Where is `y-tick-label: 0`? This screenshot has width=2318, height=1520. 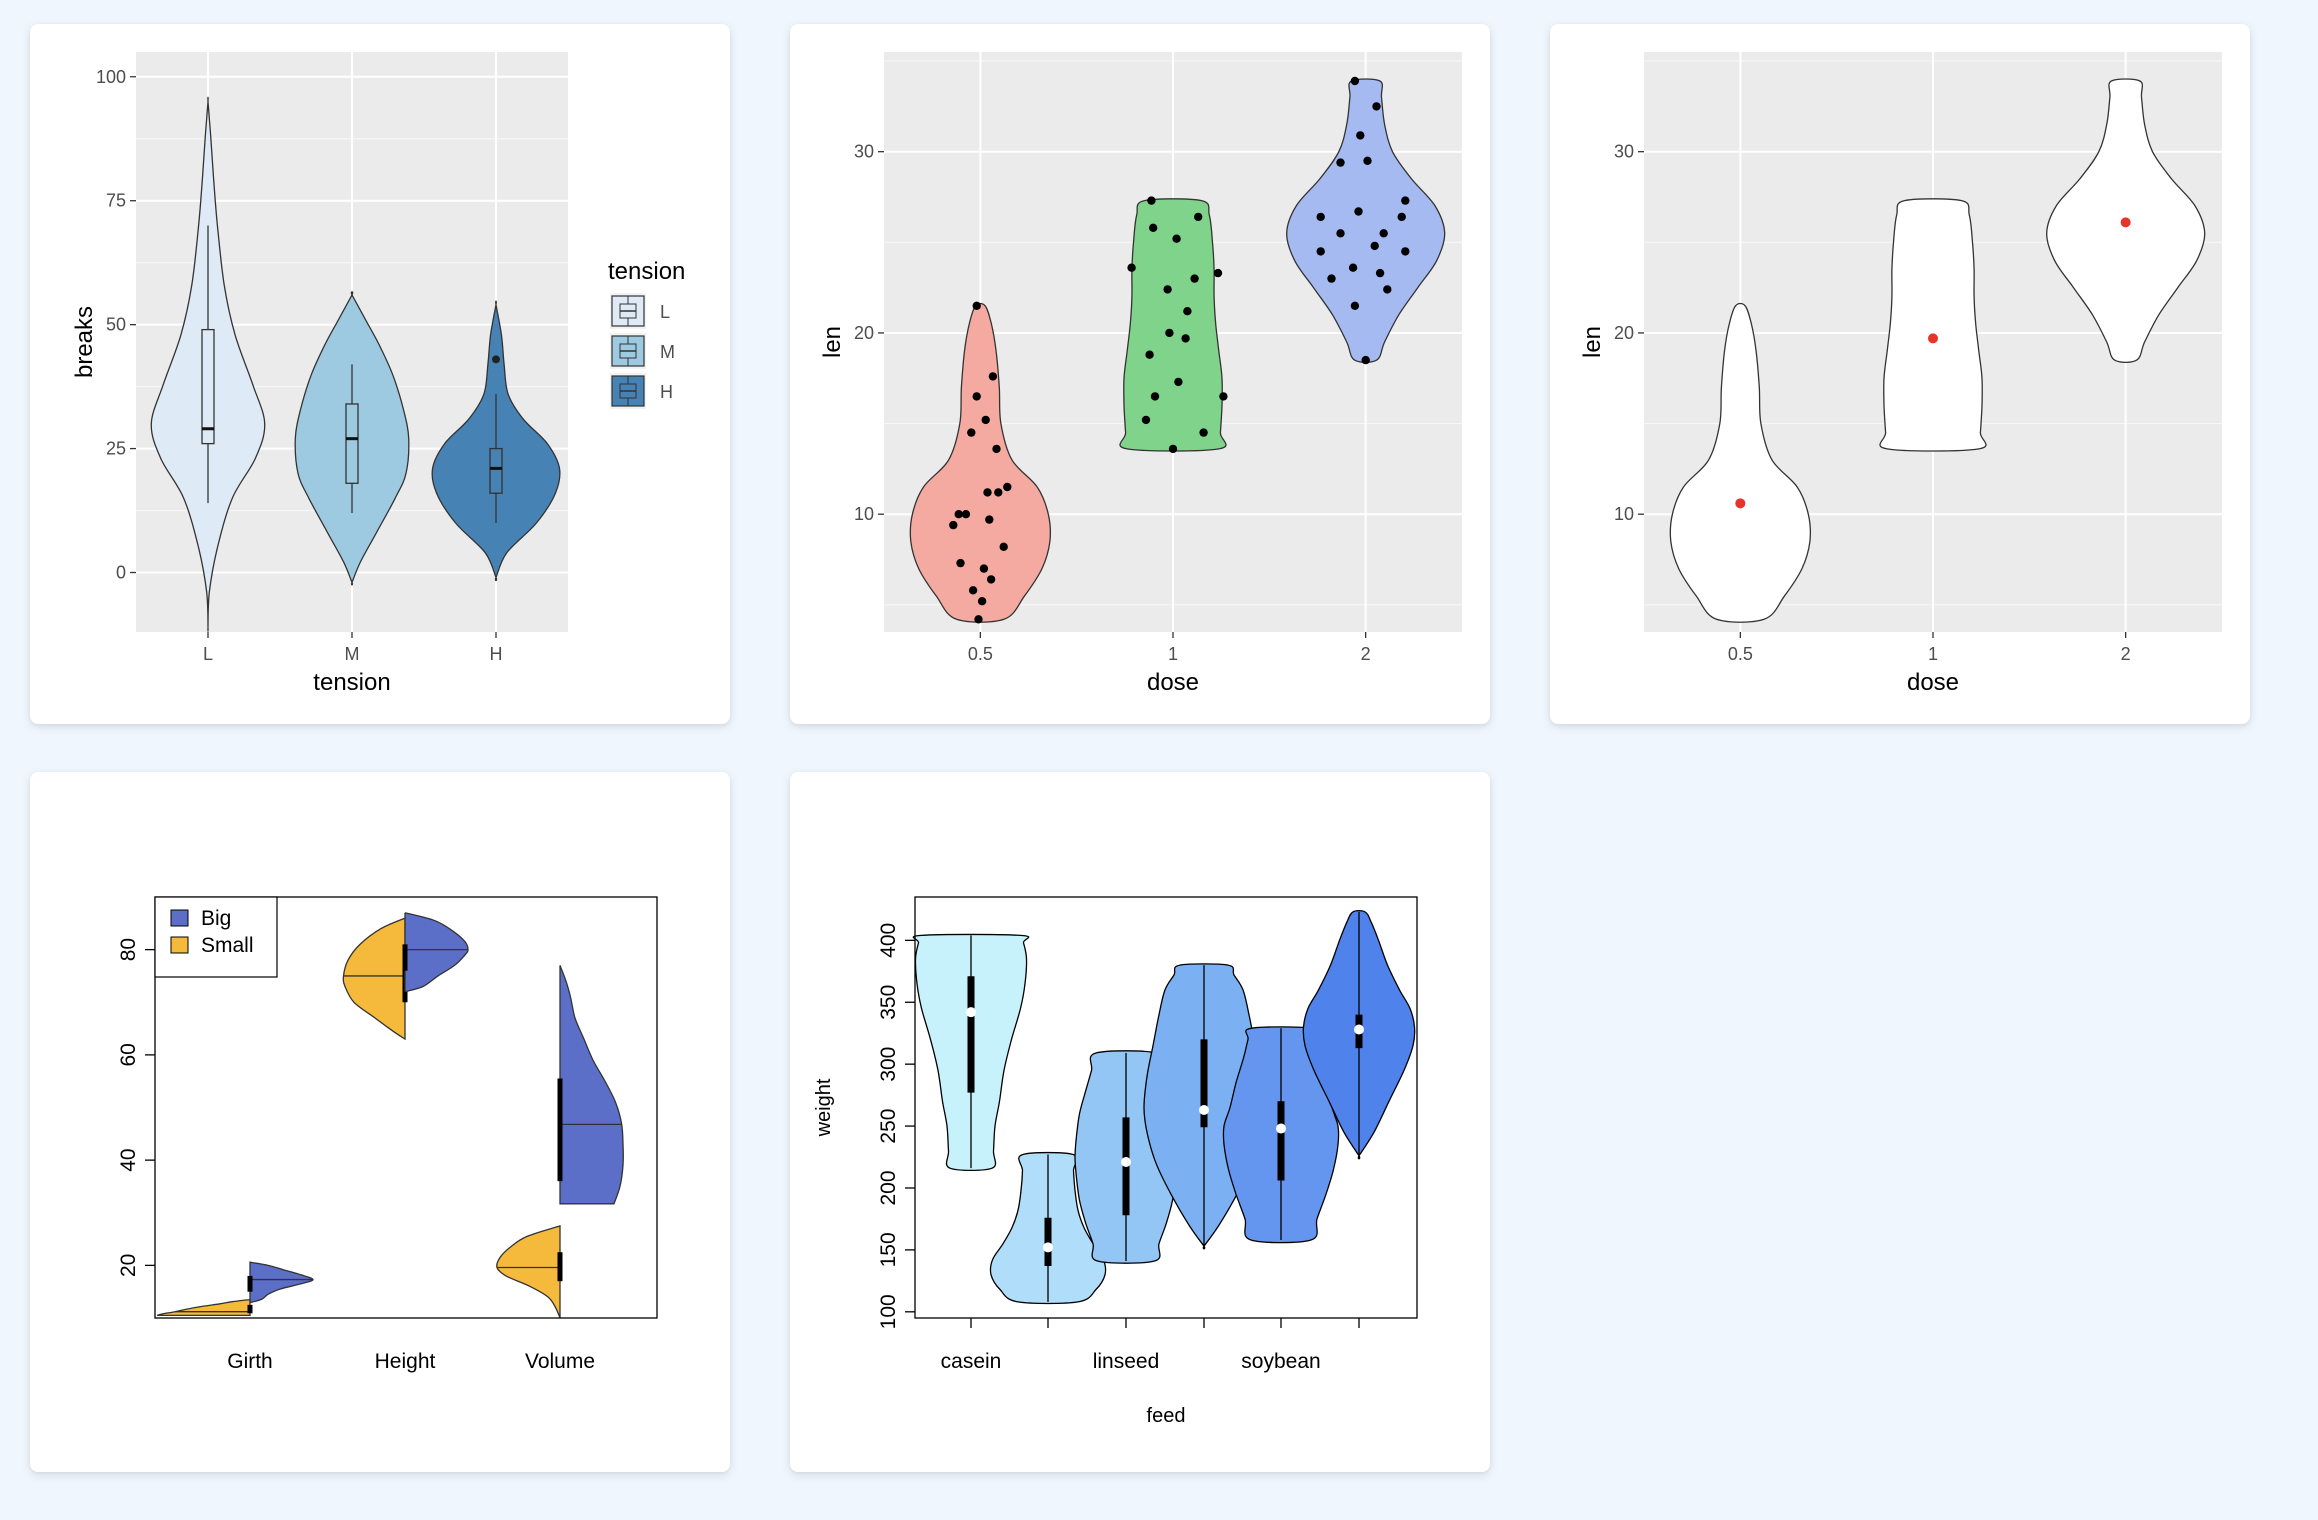 y-tick-label: 0 is located at coordinates (121, 573).